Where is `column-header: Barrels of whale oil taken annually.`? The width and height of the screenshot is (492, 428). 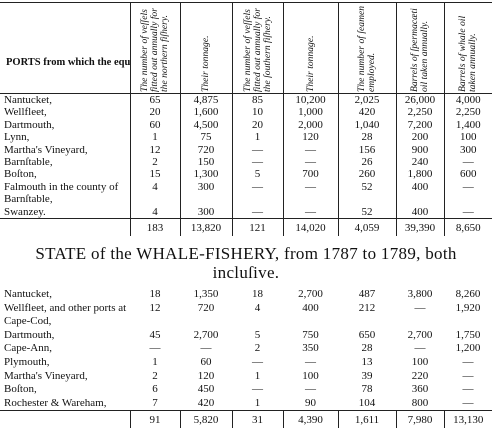 column-header: Barrels of whale oil taken annually. is located at coordinates (468, 53).